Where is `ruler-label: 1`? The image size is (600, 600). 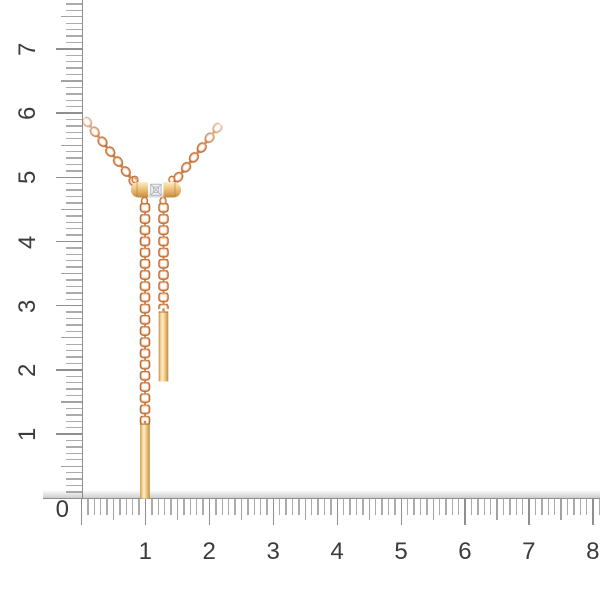
ruler-label: 1 is located at coordinates (145, 551).